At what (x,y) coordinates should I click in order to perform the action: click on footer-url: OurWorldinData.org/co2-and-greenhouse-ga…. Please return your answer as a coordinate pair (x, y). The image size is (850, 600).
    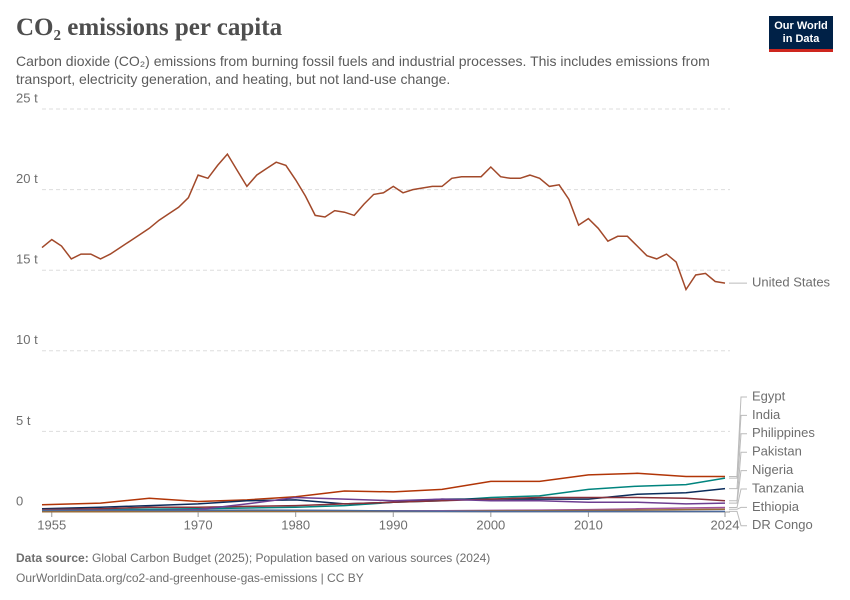
    Looking at the image, I should click on (190, 578).